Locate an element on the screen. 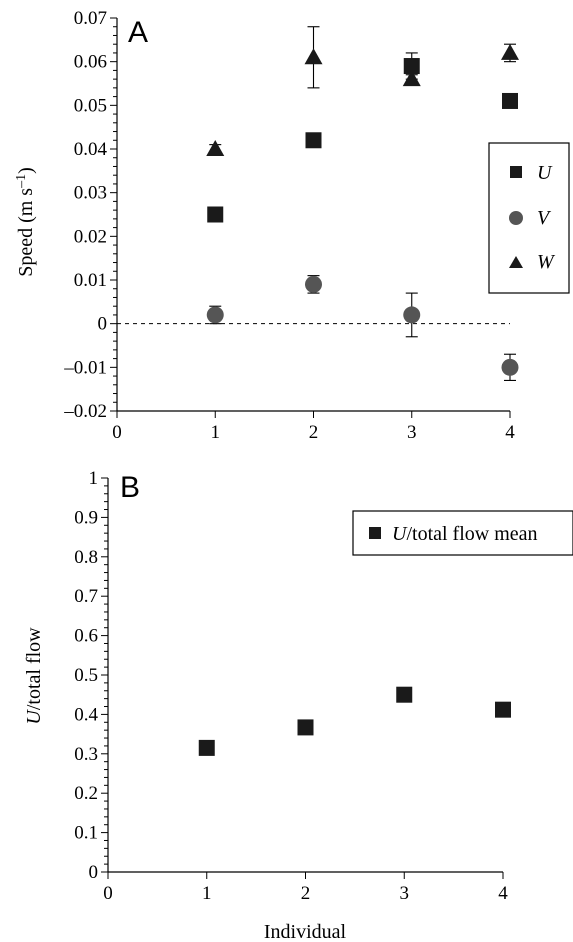 The image size is (573, 942). panel-b-x-tick-label: 0 is located at coordinates (108, 893).